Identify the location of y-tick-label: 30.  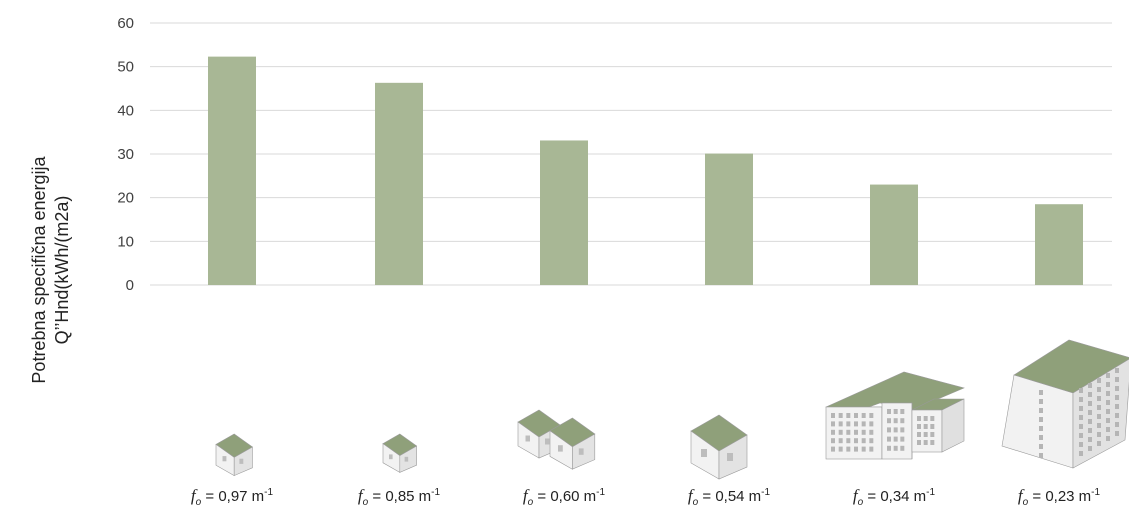
(125, 154).